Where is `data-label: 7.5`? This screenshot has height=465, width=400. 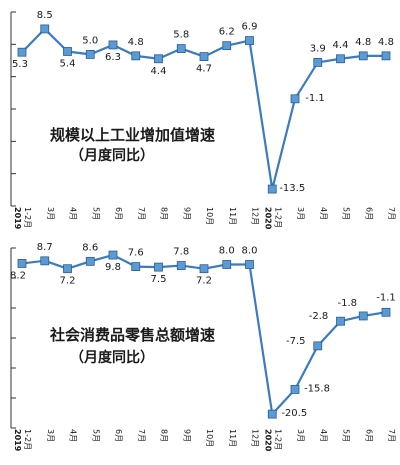
data-label: 7.5 is located at coordinates (159, 279).